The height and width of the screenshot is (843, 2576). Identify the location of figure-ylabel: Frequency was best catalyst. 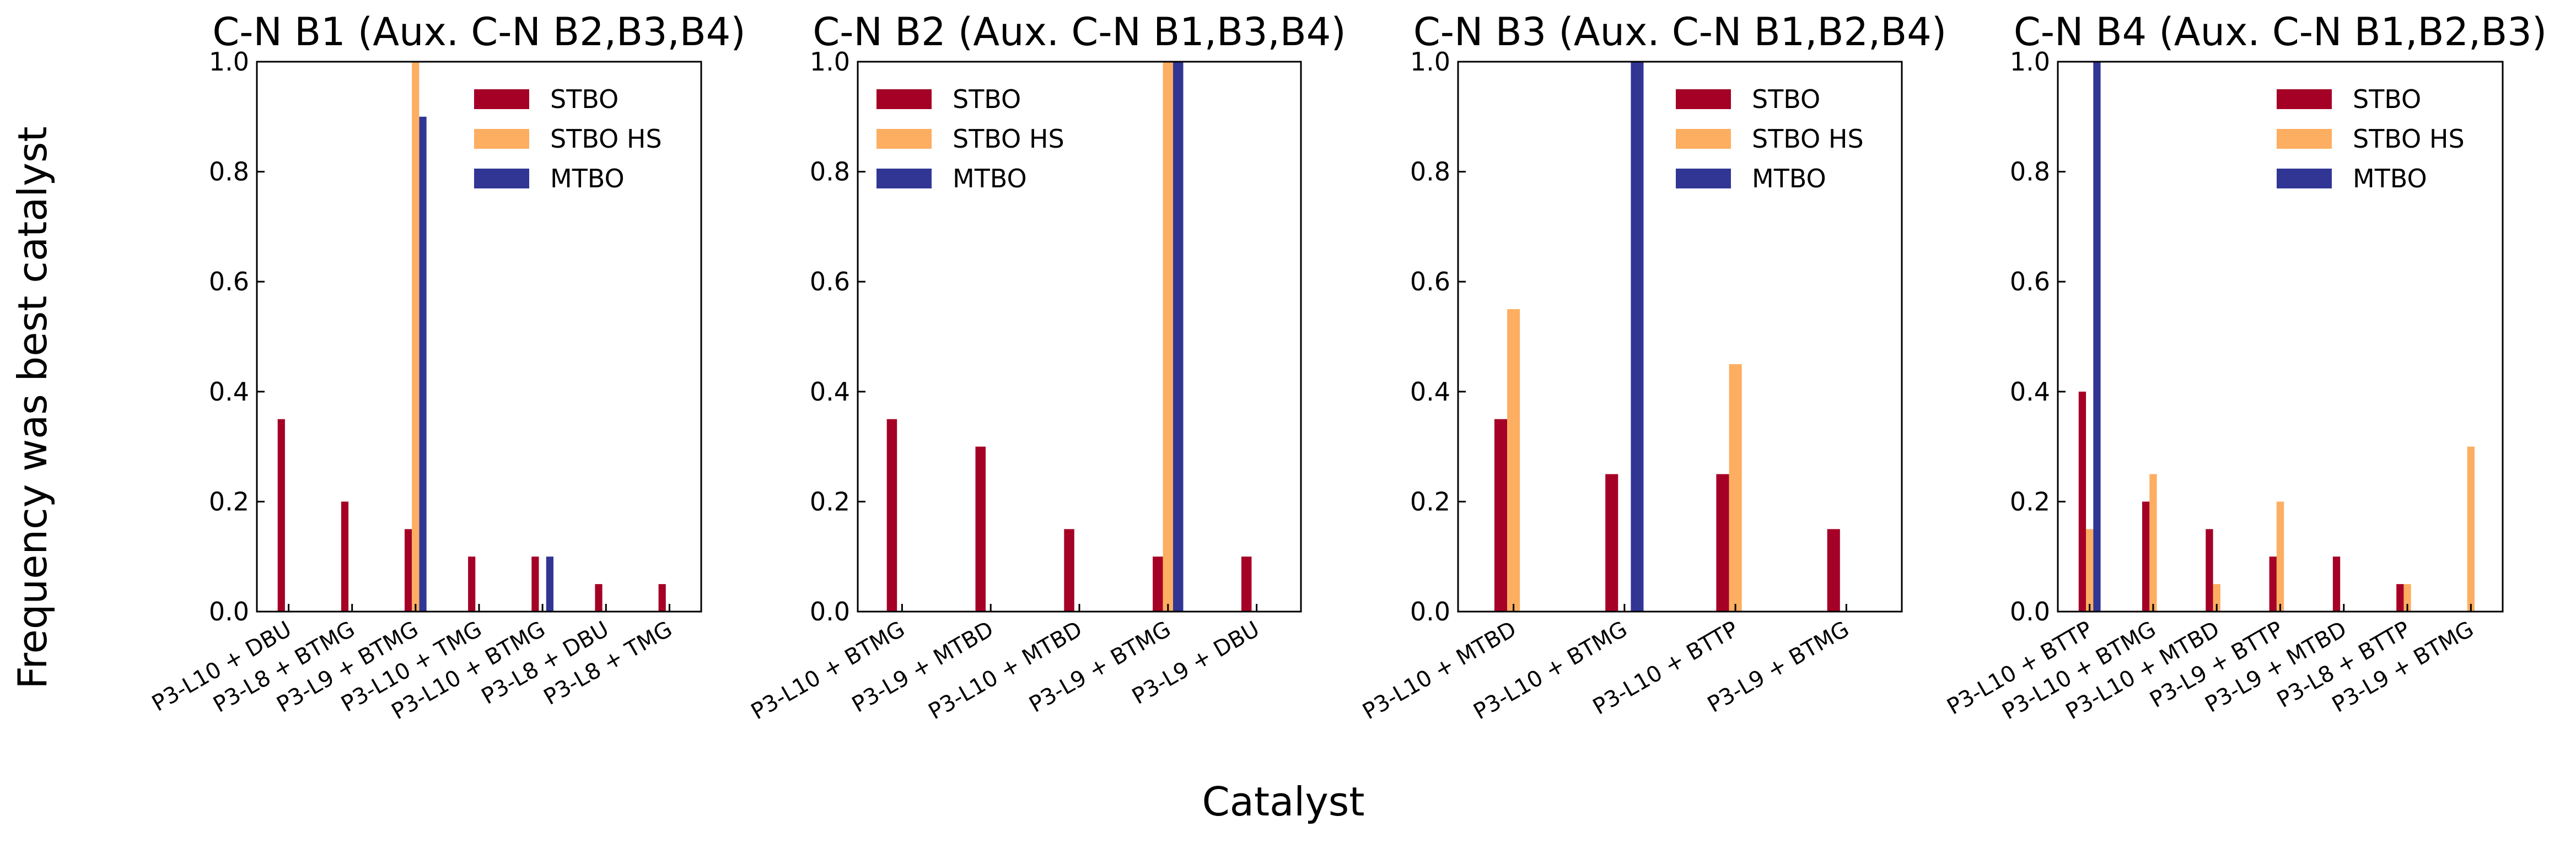
(32, 408).